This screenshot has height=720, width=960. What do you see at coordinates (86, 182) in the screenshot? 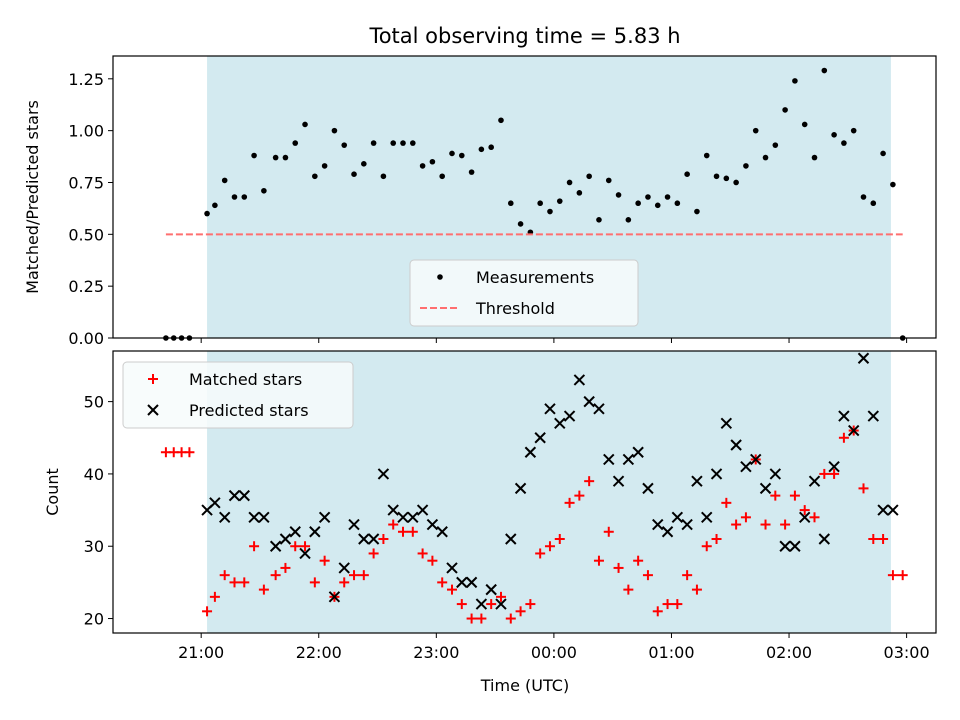
I see `y-tick-label: 0.75` at bounding box center [86, 182].